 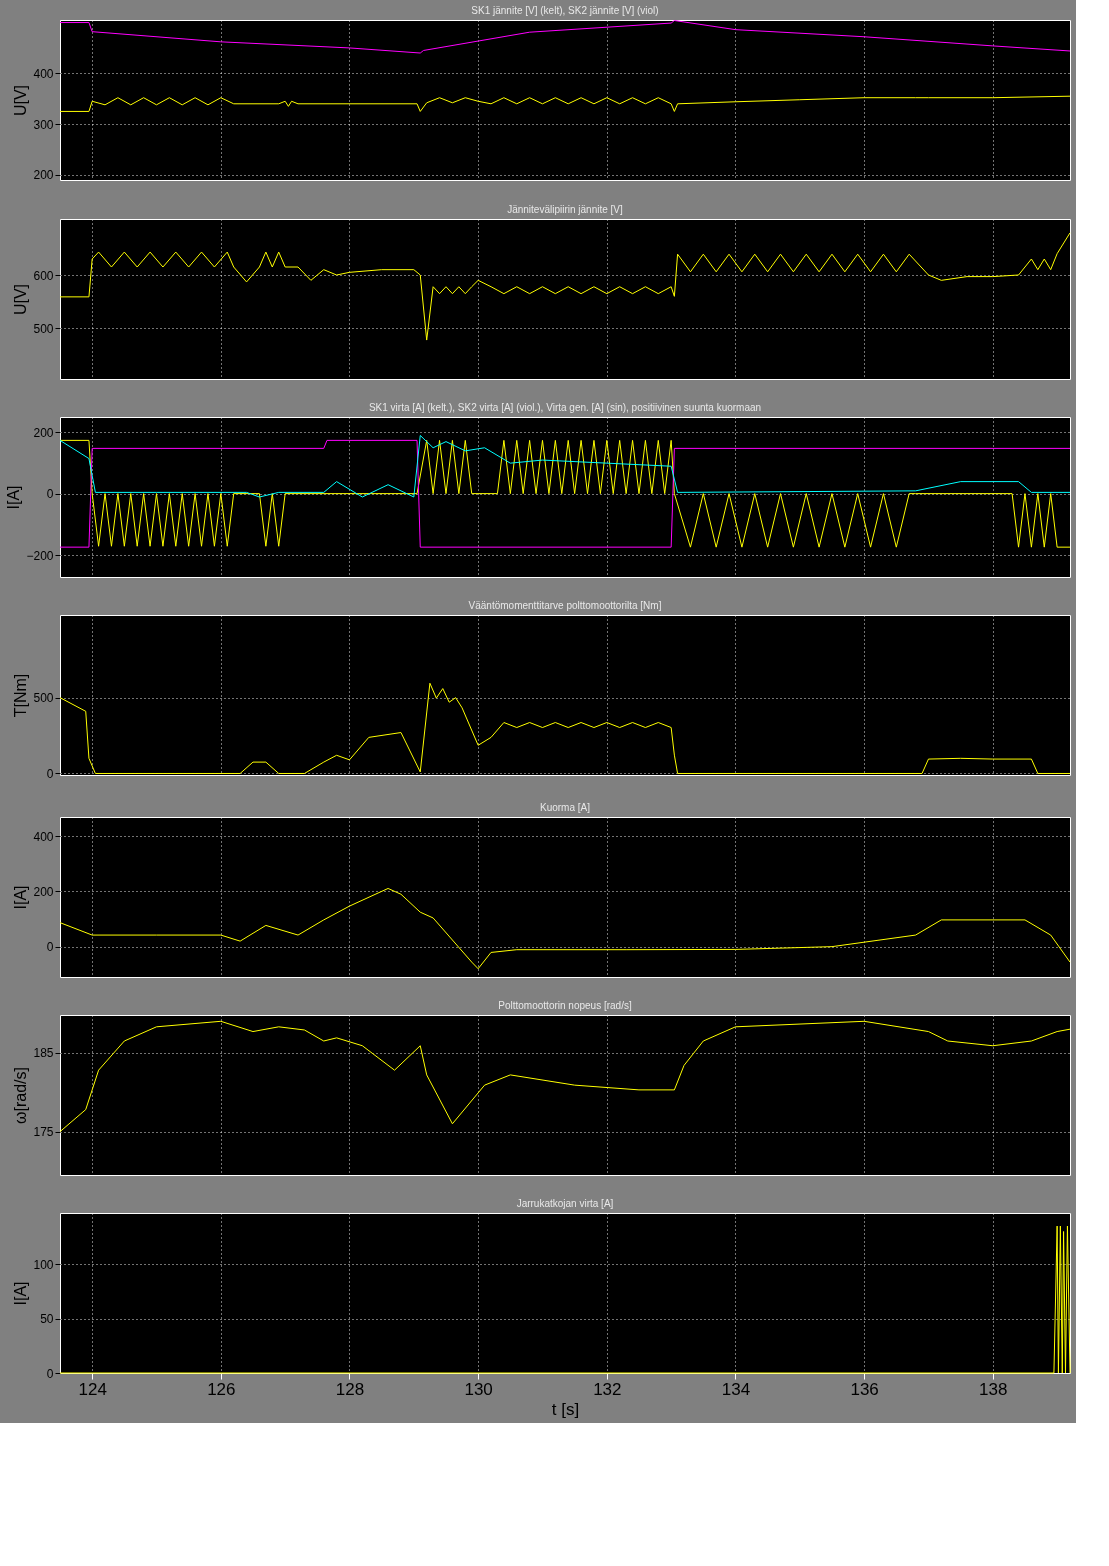 I want to click on y-tick-label: 175, so click(x=43, y=1132).